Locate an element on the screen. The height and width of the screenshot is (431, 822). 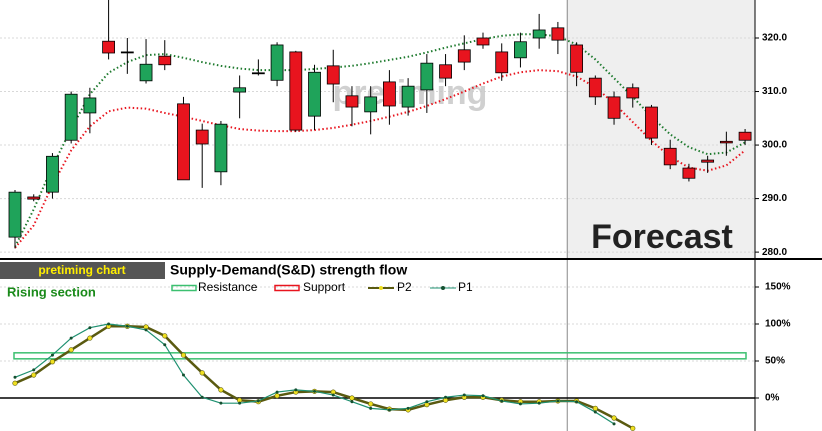
y-tick-label: 50% is located at coordinates (775, 361).